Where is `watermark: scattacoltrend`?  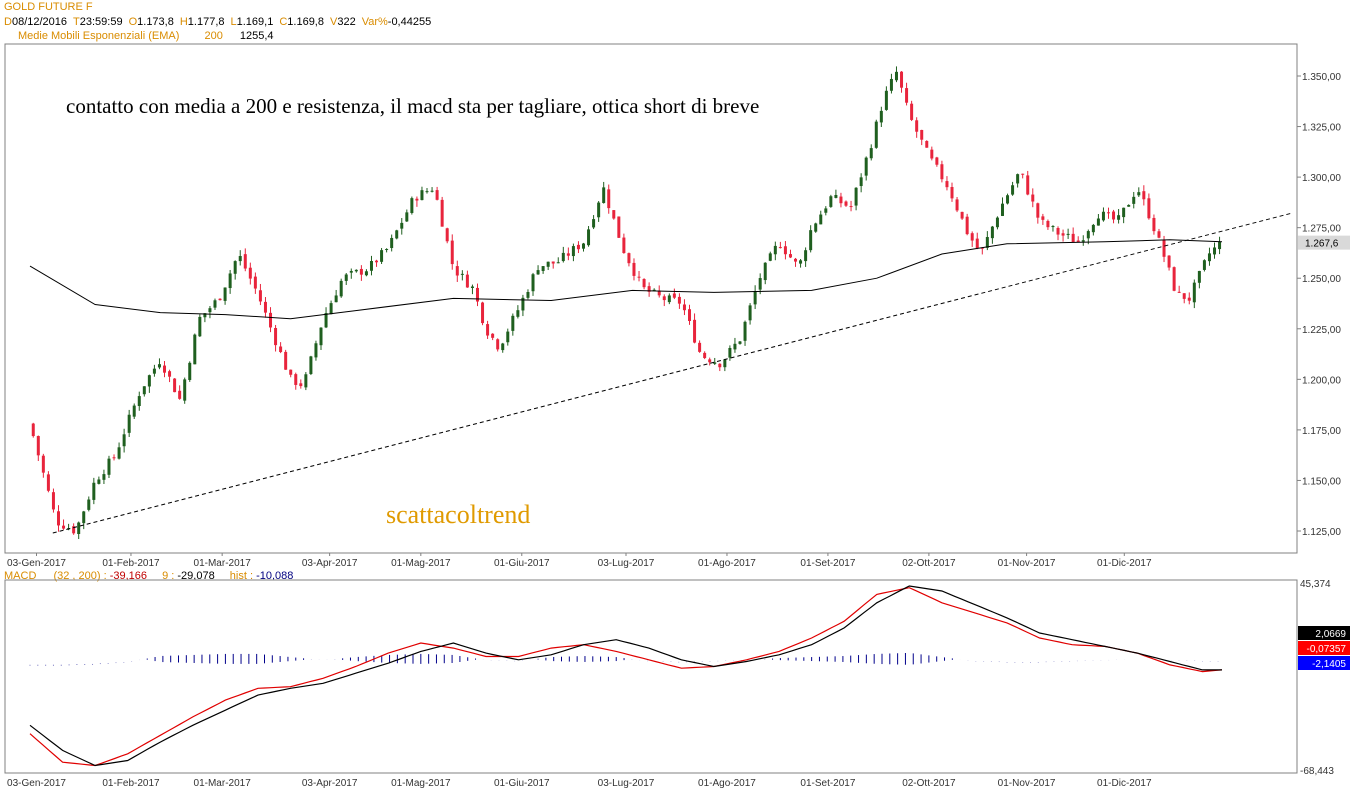
watermark: scattacoltrend is located at coordinates (458, 514).